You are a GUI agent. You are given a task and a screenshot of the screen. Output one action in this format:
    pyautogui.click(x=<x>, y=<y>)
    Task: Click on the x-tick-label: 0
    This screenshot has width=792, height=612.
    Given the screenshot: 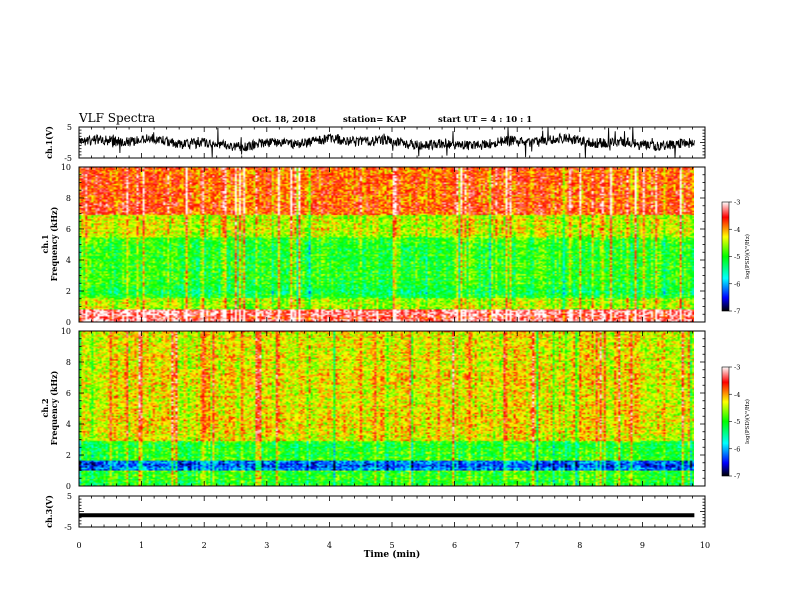 What is the action you would take?
    pyautogui.click(x=78, y=545)
    